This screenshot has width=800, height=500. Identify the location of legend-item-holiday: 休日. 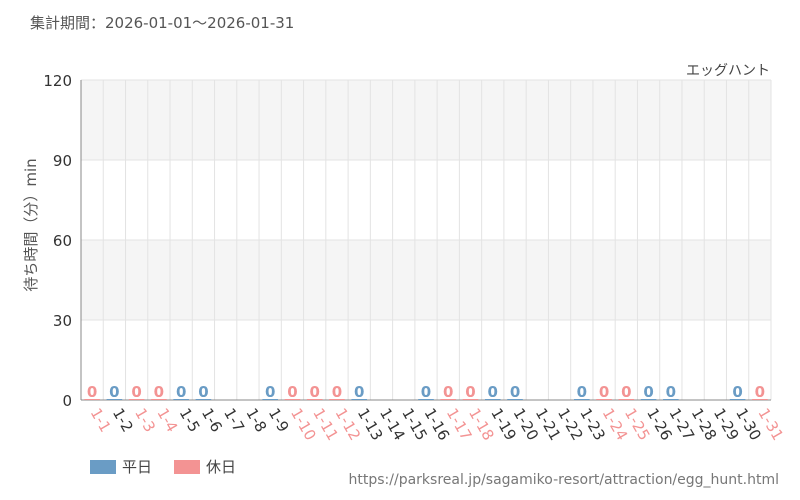
(205, 466).